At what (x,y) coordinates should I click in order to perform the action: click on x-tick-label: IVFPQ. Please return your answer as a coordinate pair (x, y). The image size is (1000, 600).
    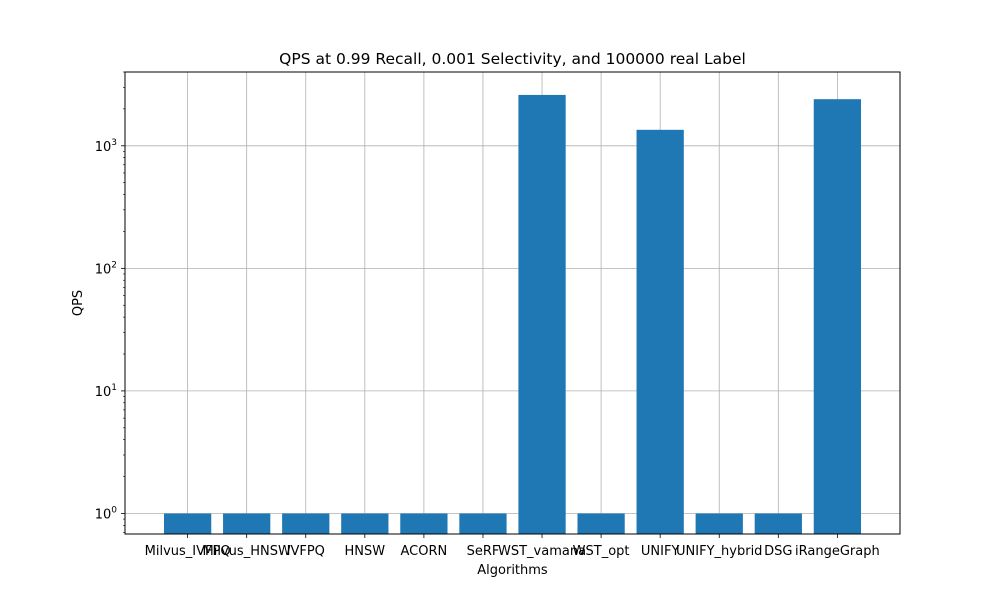
    Looking at the image, I should click on (306, 551).